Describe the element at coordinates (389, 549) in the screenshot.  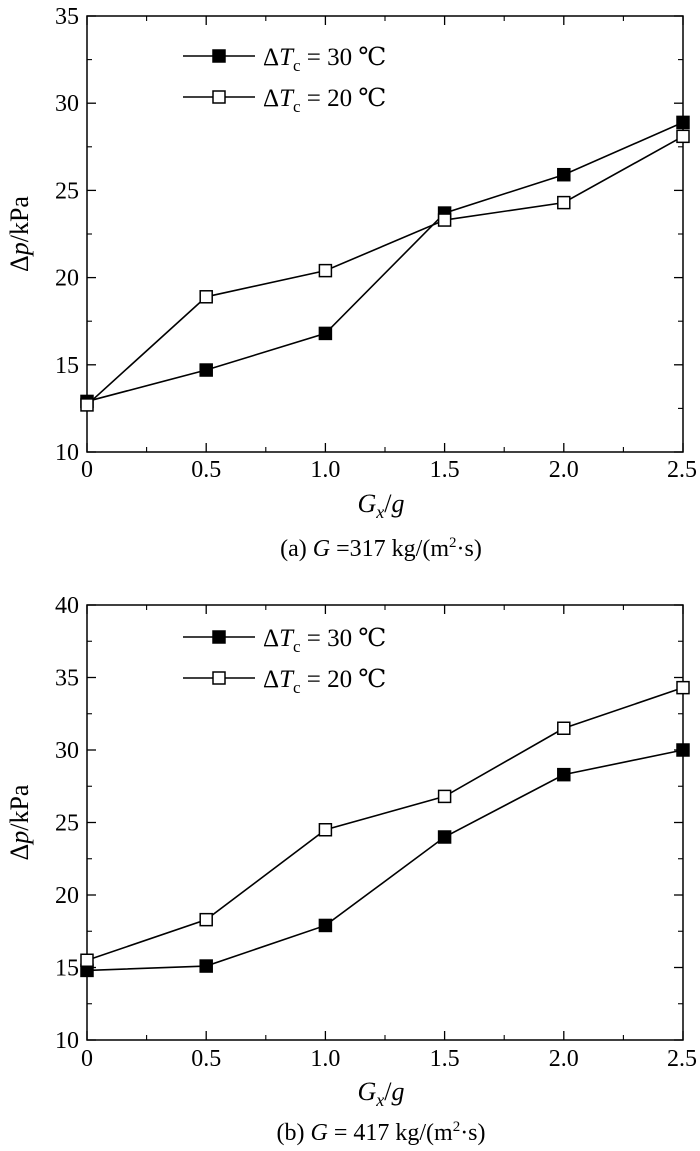
I see `caption-rest: =317 kg/(m` at that location.